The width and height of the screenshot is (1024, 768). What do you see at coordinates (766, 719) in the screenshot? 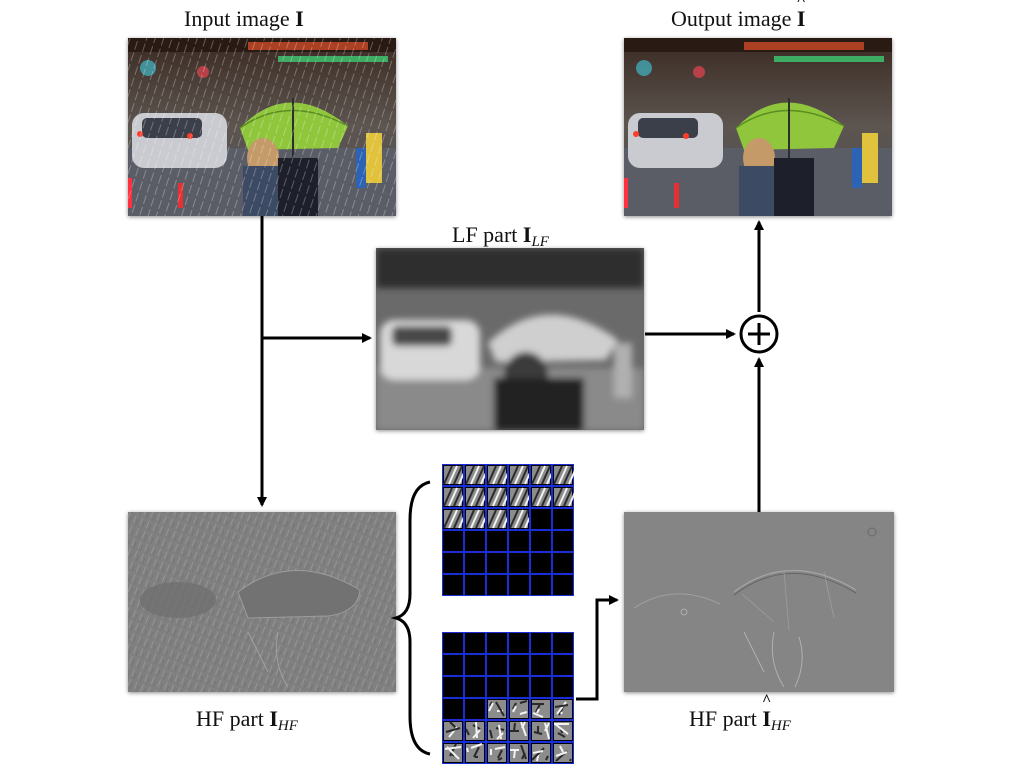
I see `hf-output-label-symbol: I` at bounding box center [766, 719].